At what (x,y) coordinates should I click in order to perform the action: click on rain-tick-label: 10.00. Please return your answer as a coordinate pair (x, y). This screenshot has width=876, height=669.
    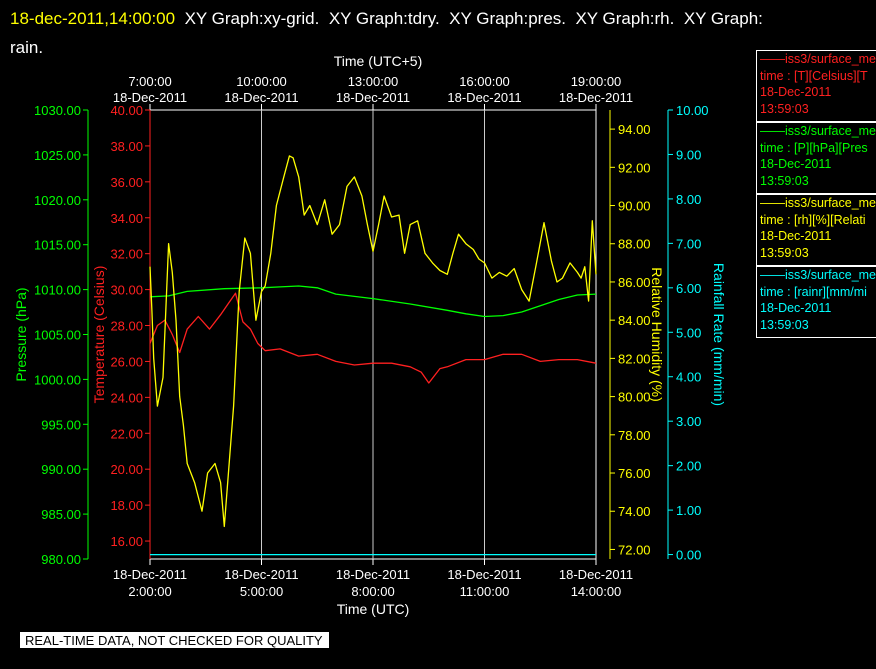
    Looking at the image, I should click on (692, 110).